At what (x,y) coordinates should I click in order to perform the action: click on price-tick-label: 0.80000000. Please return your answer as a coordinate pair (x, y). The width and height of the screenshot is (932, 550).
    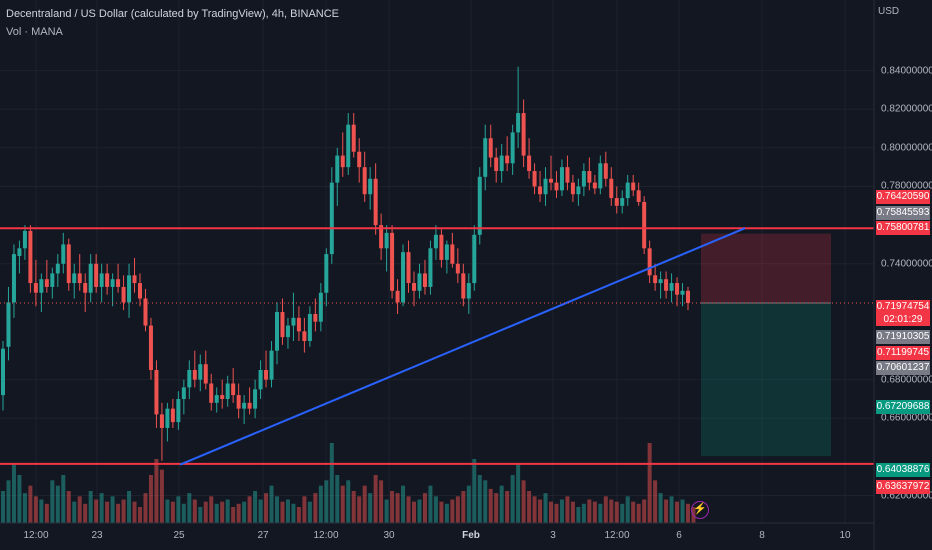
    Looking at the image, I should click on (906, 148).